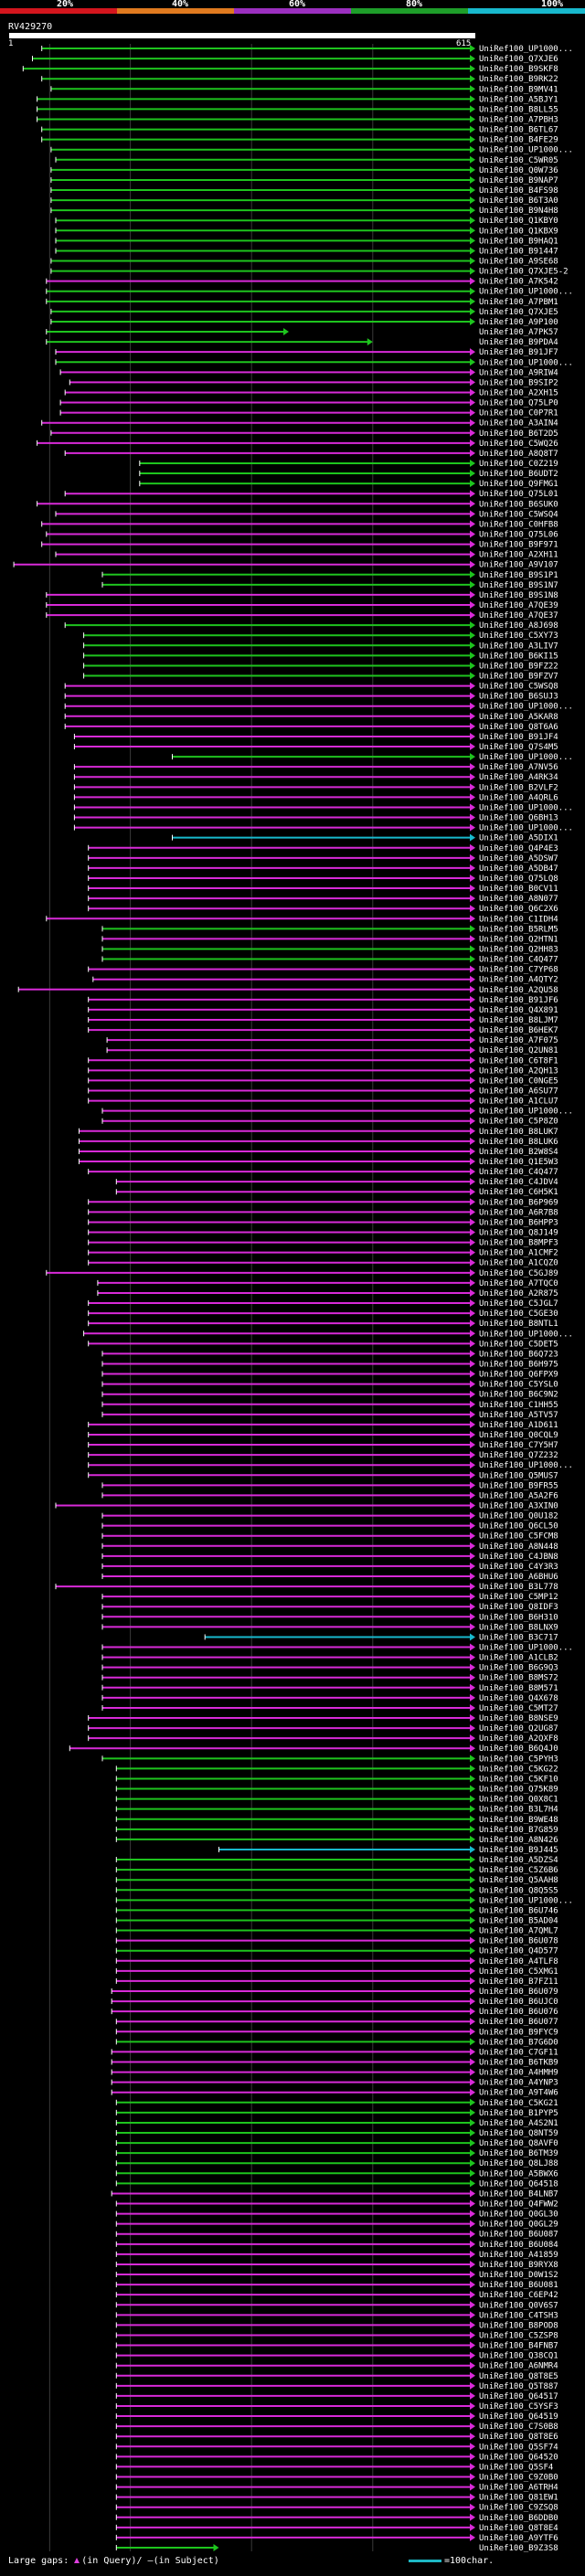 This screenshot has height=2576, width=585. What do you see at coordinates (329, 1385) in the screenshot?
I see `hit-row: UniRef100_C5YSL0` at bounding box center [329, 1385].